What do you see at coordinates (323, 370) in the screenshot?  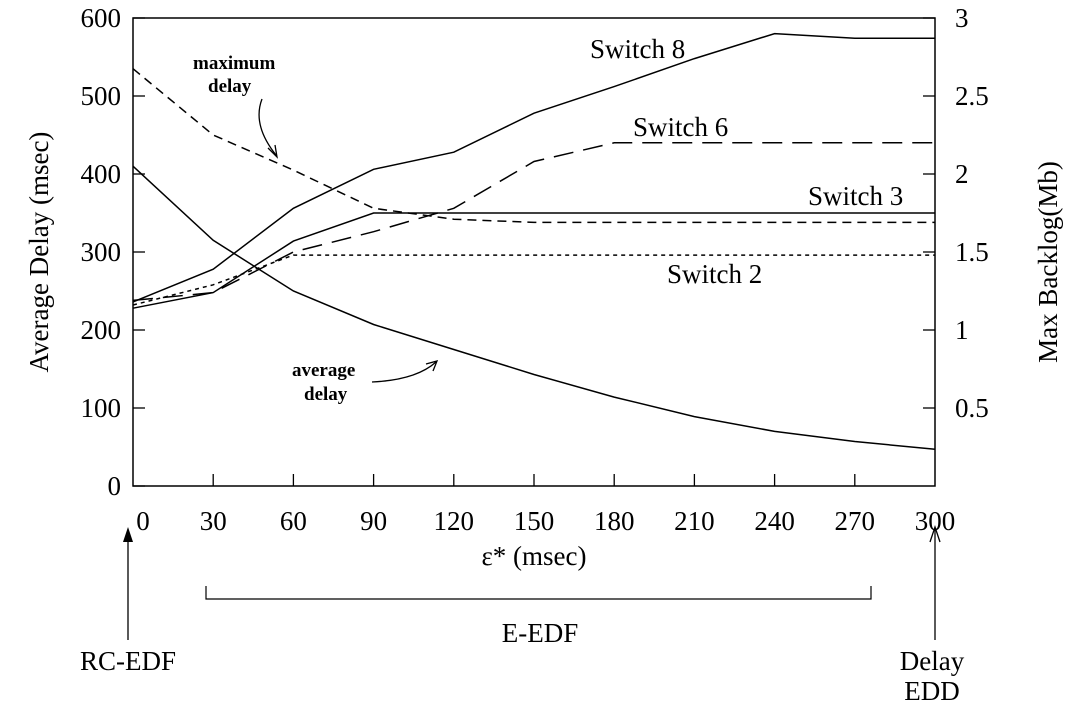 I see `avg-delay-label-line1: average` at bounding box center [323, 370].